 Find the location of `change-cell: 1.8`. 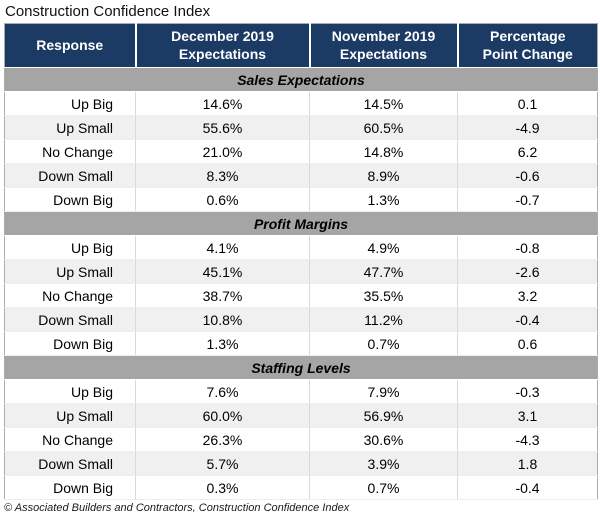

change-cell: 1.8 is located at coordinates (527, 463).